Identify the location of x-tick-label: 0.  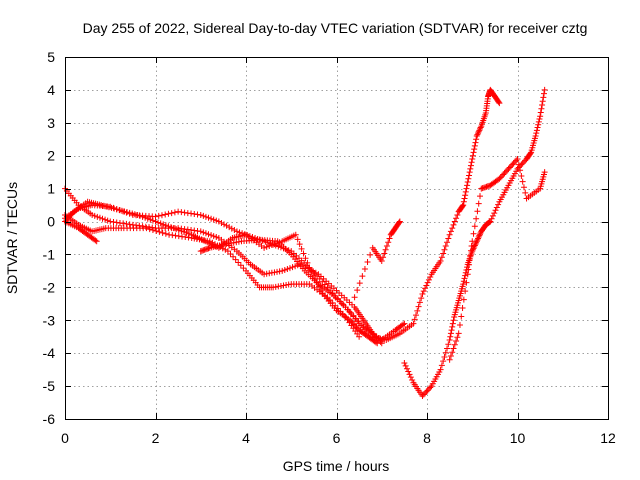
(65, 438).